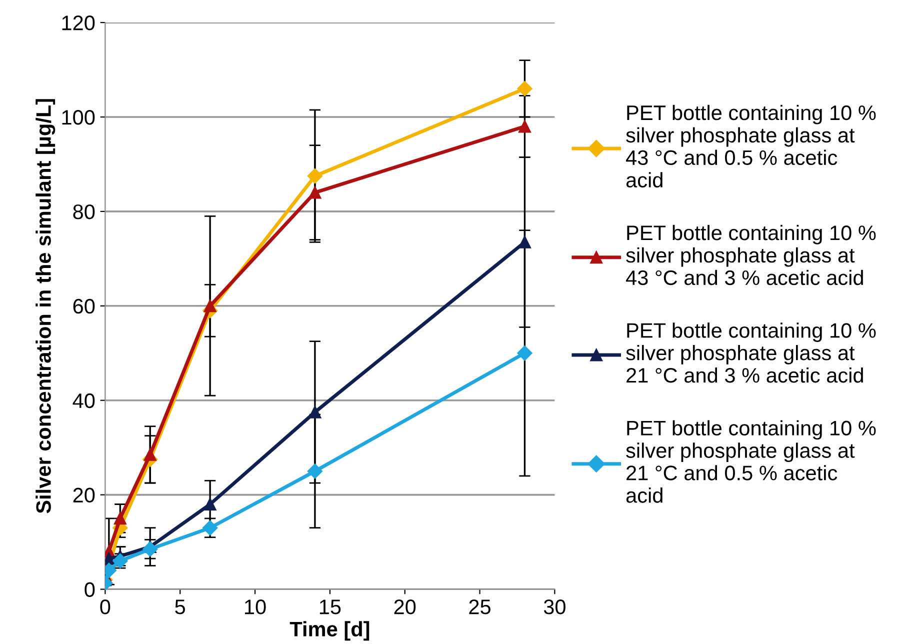 The image size is (899, 644). Describe the element at coordinates (84, 495) in the screenshot. I see `y-tick-label: 20` at that location.